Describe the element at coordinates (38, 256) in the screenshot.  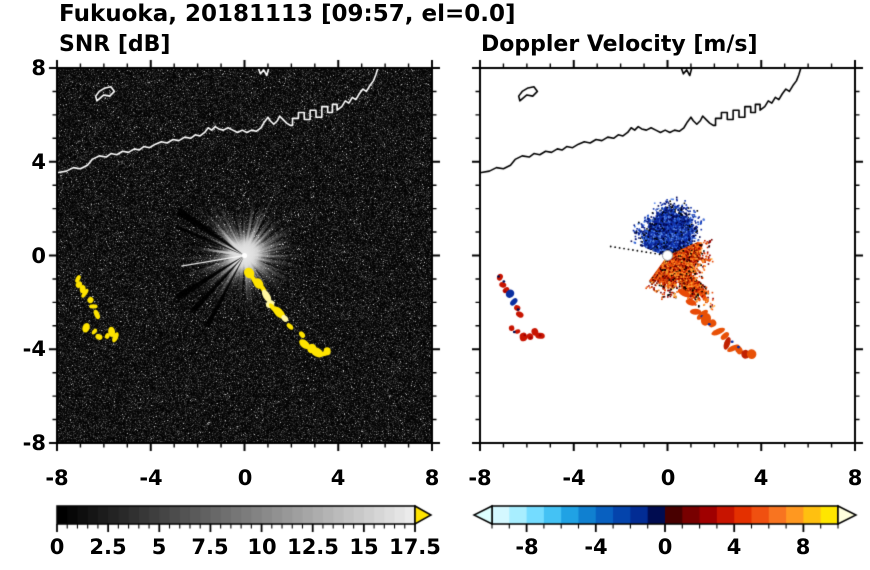
I see `y-tick-label: 0` at that location.